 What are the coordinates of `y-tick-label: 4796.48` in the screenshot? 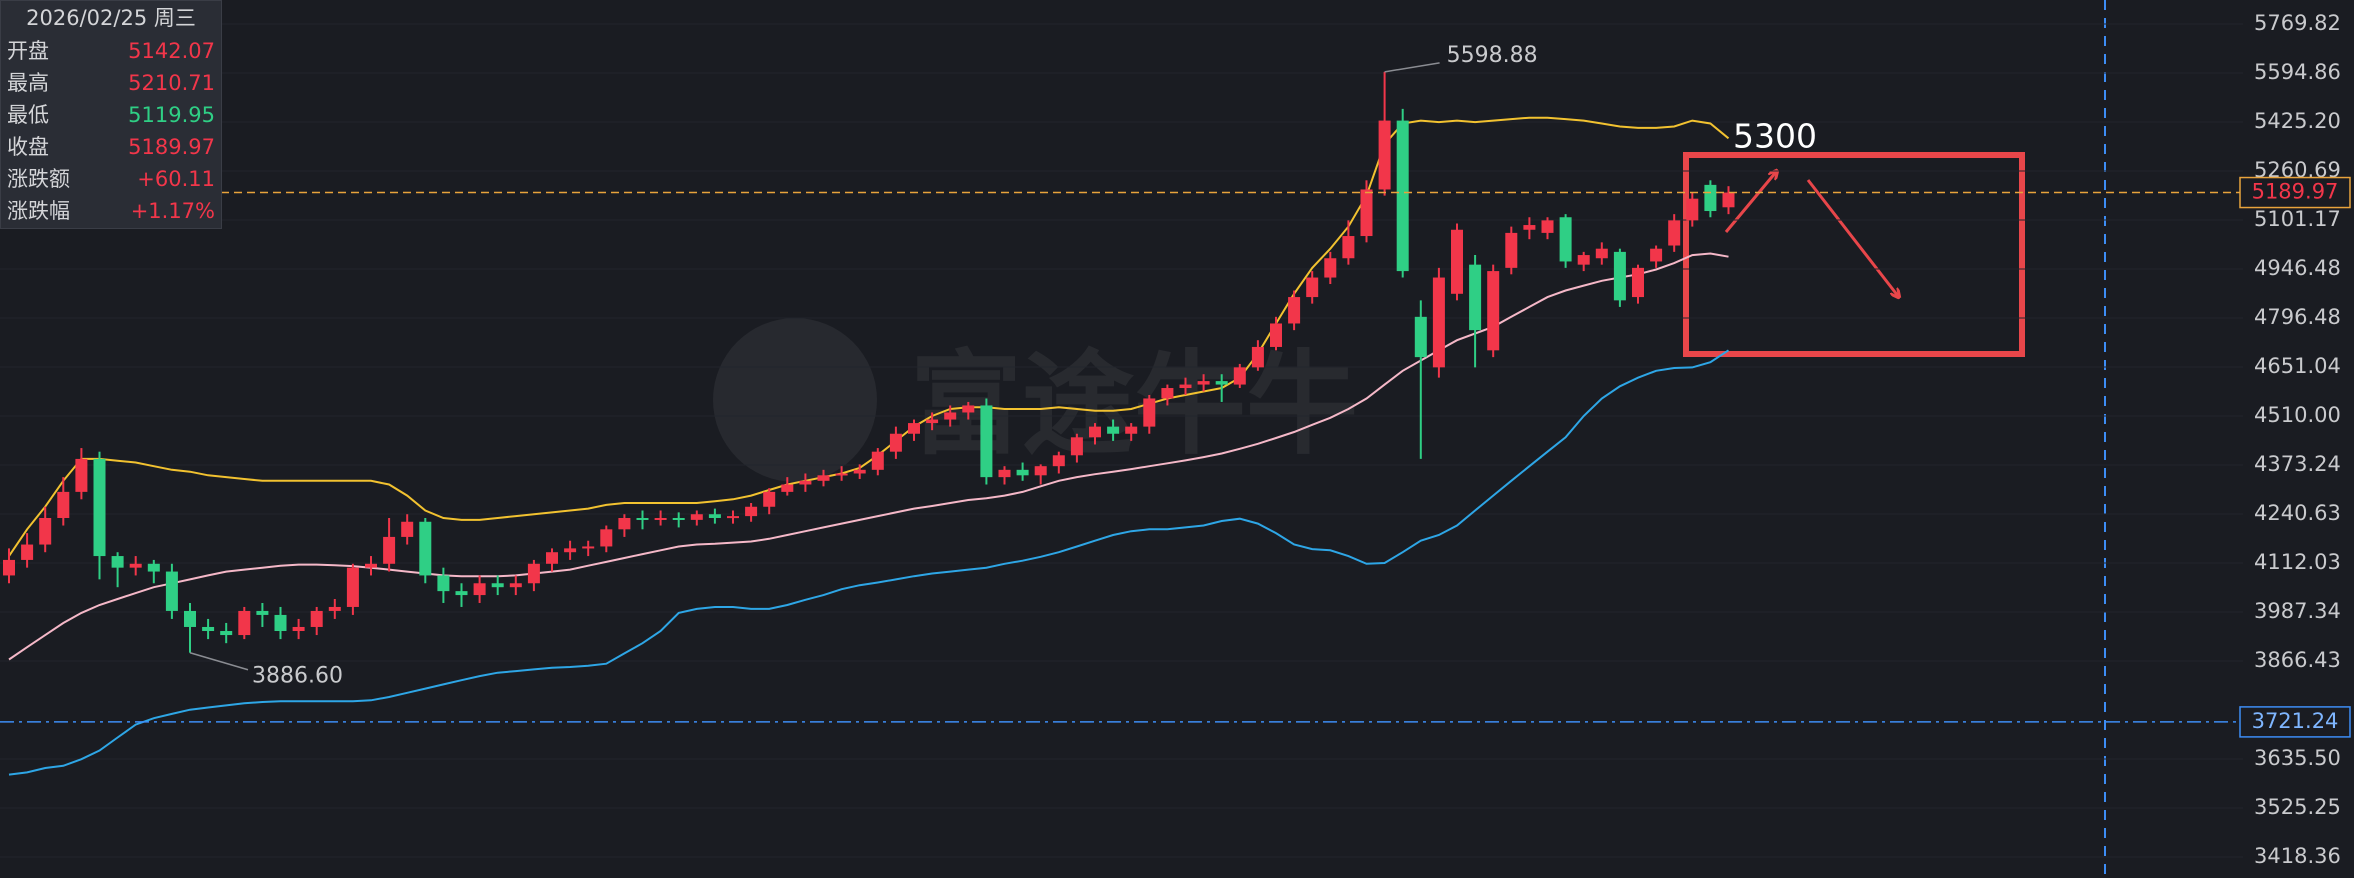 It's located at (2297, 317).